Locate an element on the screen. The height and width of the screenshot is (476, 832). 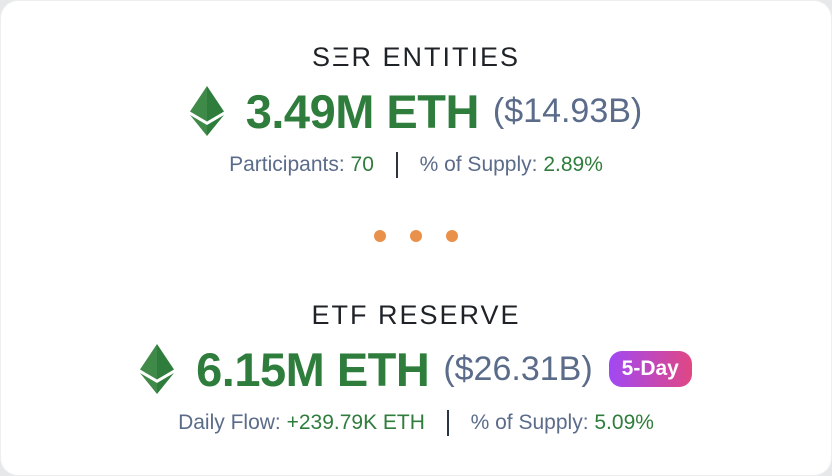
etf-supply-label: % of Supply: is located at coordinates (529, 422).